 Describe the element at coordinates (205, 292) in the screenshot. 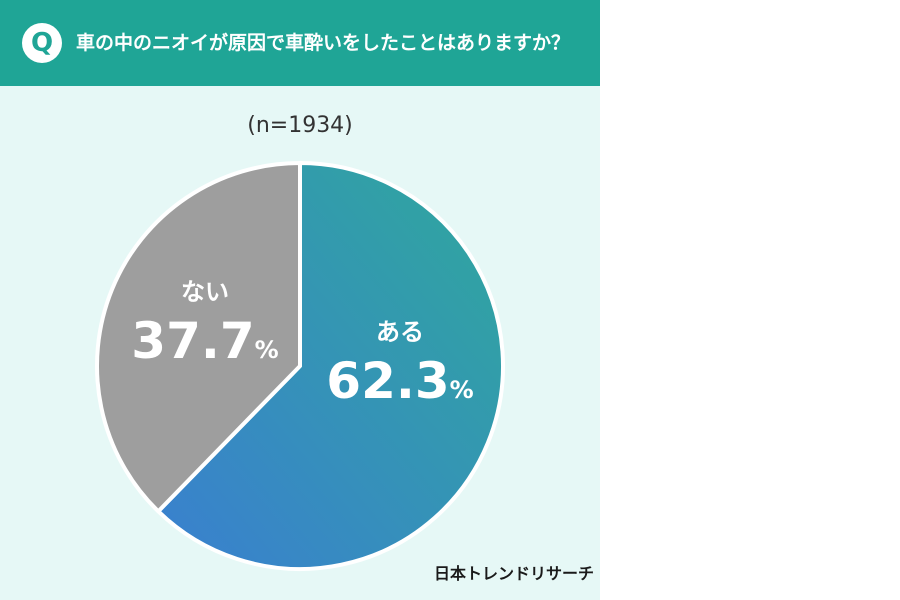

I see `slice-category-label: ない` at that location.